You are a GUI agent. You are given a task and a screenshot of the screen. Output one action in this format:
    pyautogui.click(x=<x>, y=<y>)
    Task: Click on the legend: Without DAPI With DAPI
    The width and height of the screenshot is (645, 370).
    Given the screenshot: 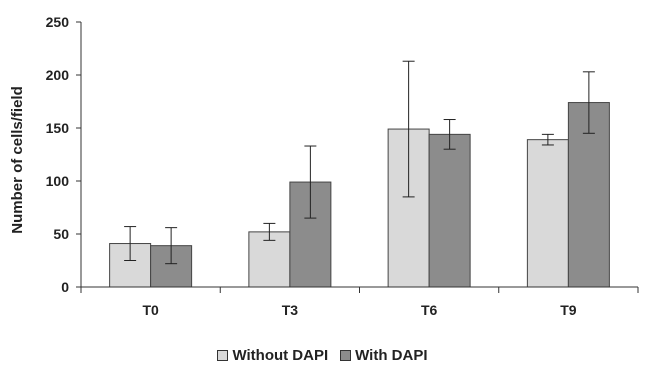 What is the action you would take?
    pyautogui.click(x=322, y=355)
    